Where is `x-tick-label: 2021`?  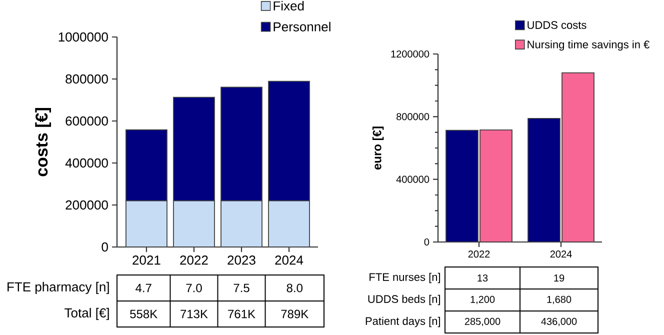
x-tick-label: 2021 is located at coordinates (146, 260).